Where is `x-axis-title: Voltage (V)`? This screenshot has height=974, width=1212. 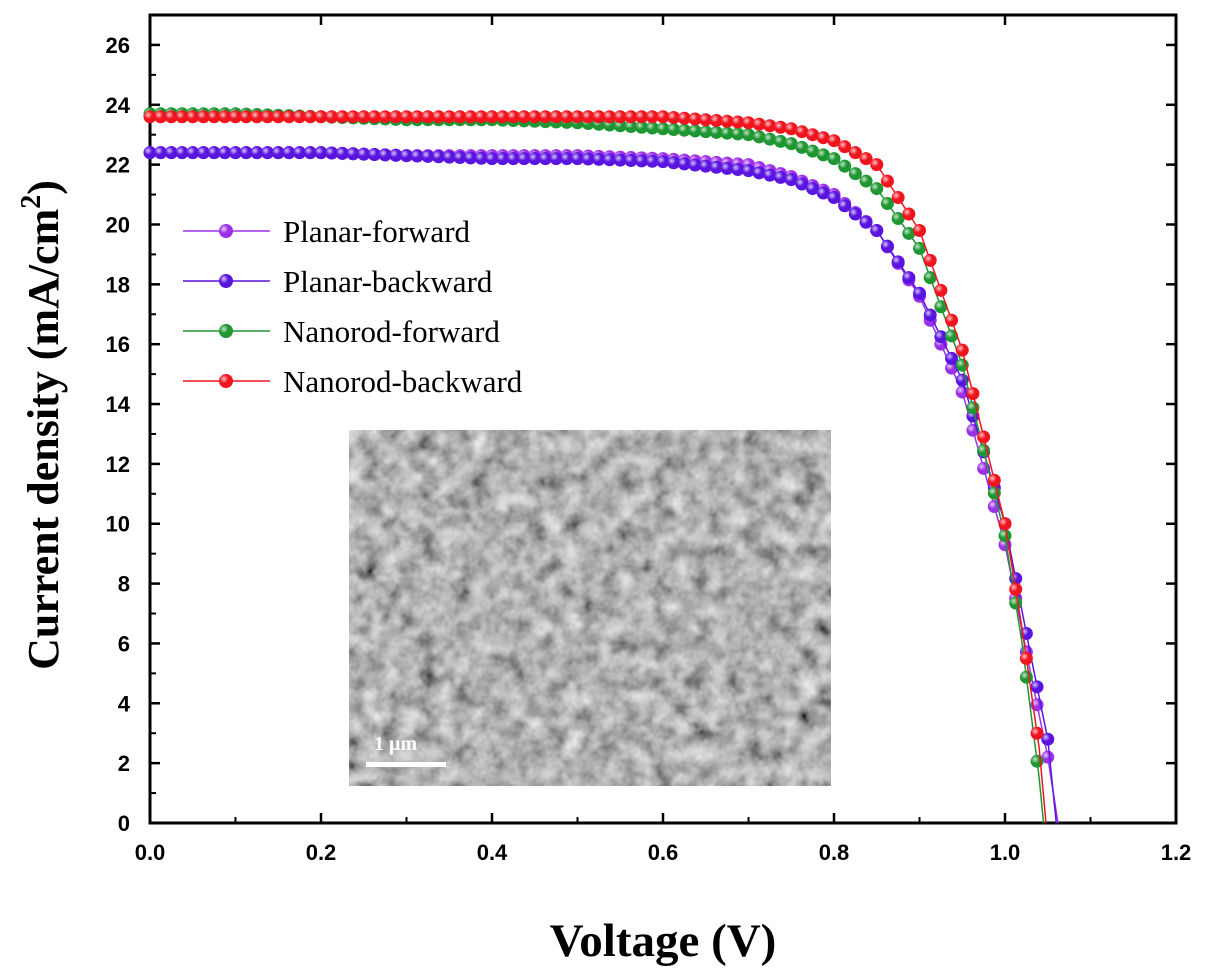
x-axis-title: Voltage (V) is located at coordinates (663, 941).